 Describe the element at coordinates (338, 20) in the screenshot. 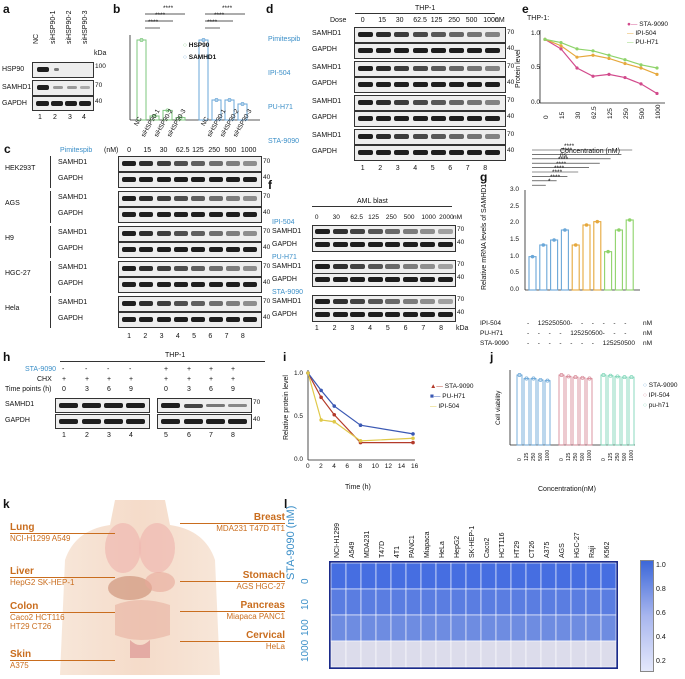

I see `dose-label: Dose` at that location.